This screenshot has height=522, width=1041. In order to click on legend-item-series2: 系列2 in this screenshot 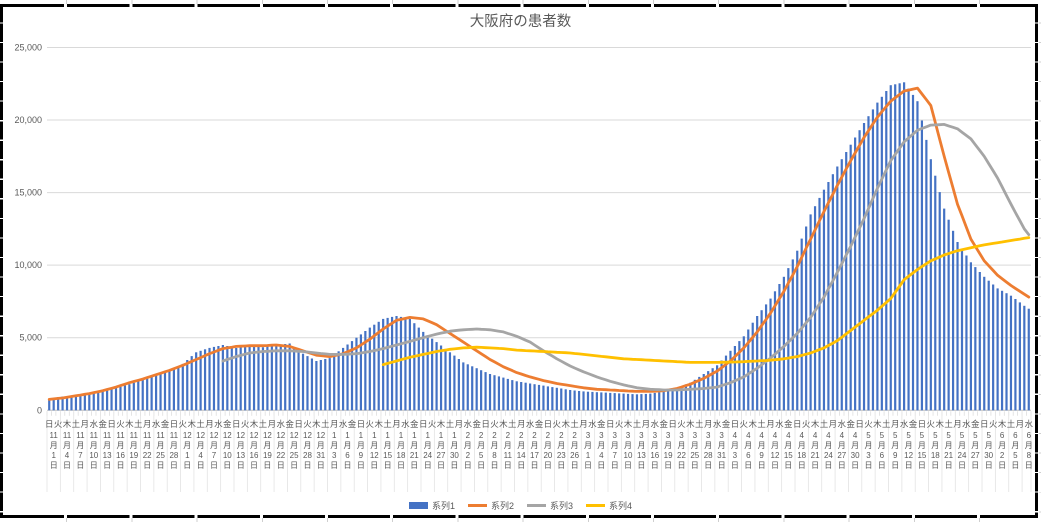, I will do `click(490, 505)`.